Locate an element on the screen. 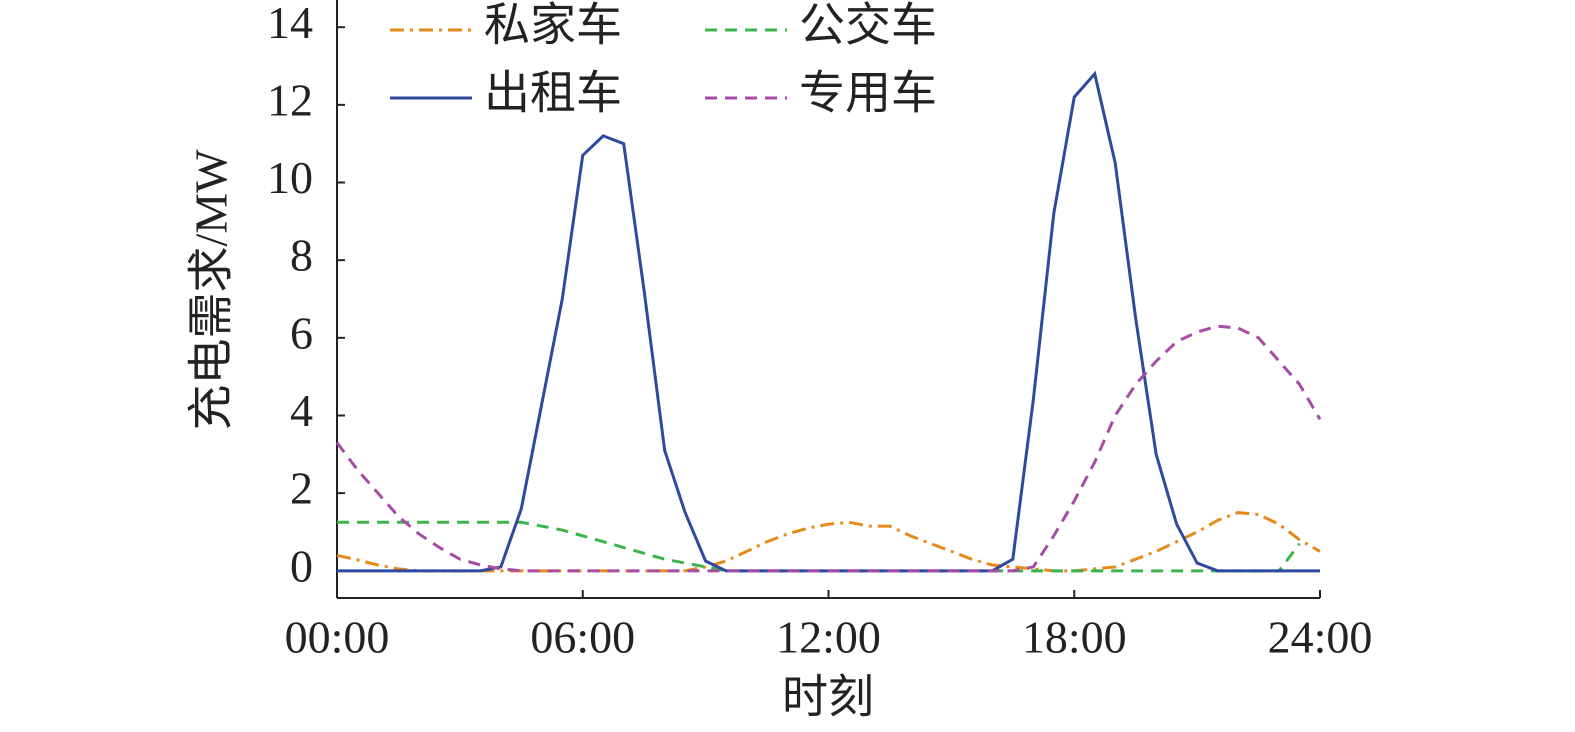  y-tick-label: 6 is located at coordinates (301, 332).